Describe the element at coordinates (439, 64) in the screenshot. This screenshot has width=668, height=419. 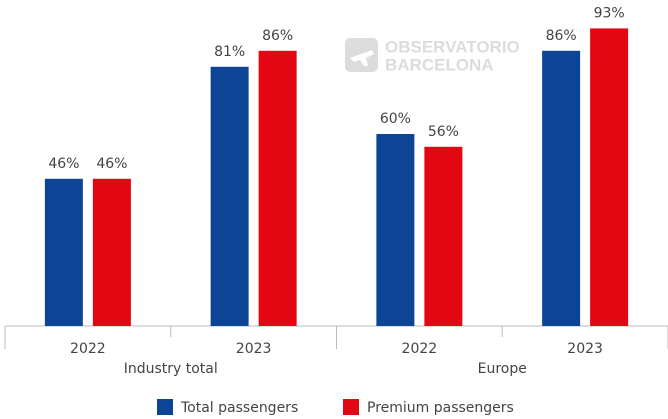
I see `watermark-text: BARCELONA` at that location.